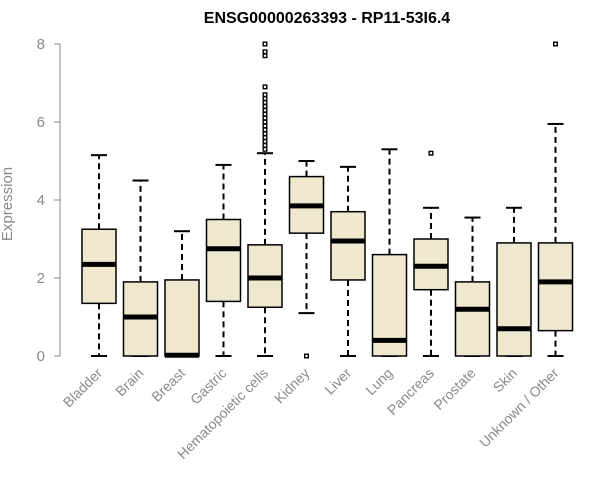 Image resolution: width=600 pixels, height=500 pixels. I want to click on box-gastric, so click(223, 260).